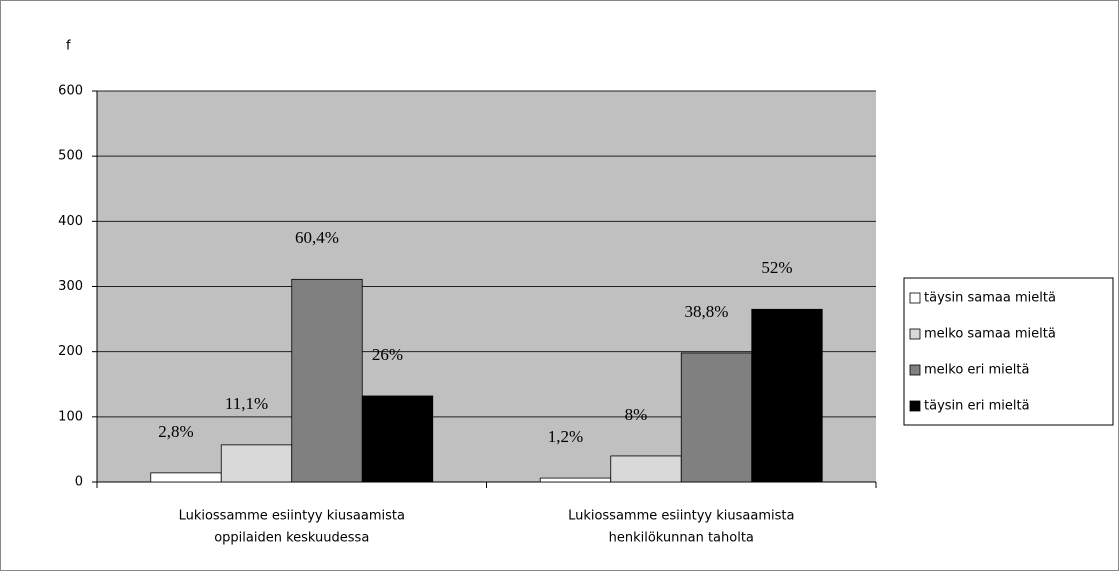  Describe the element at coordinates (70, 156) in the screenshot. I see `y-tick-label: 500` at that location.